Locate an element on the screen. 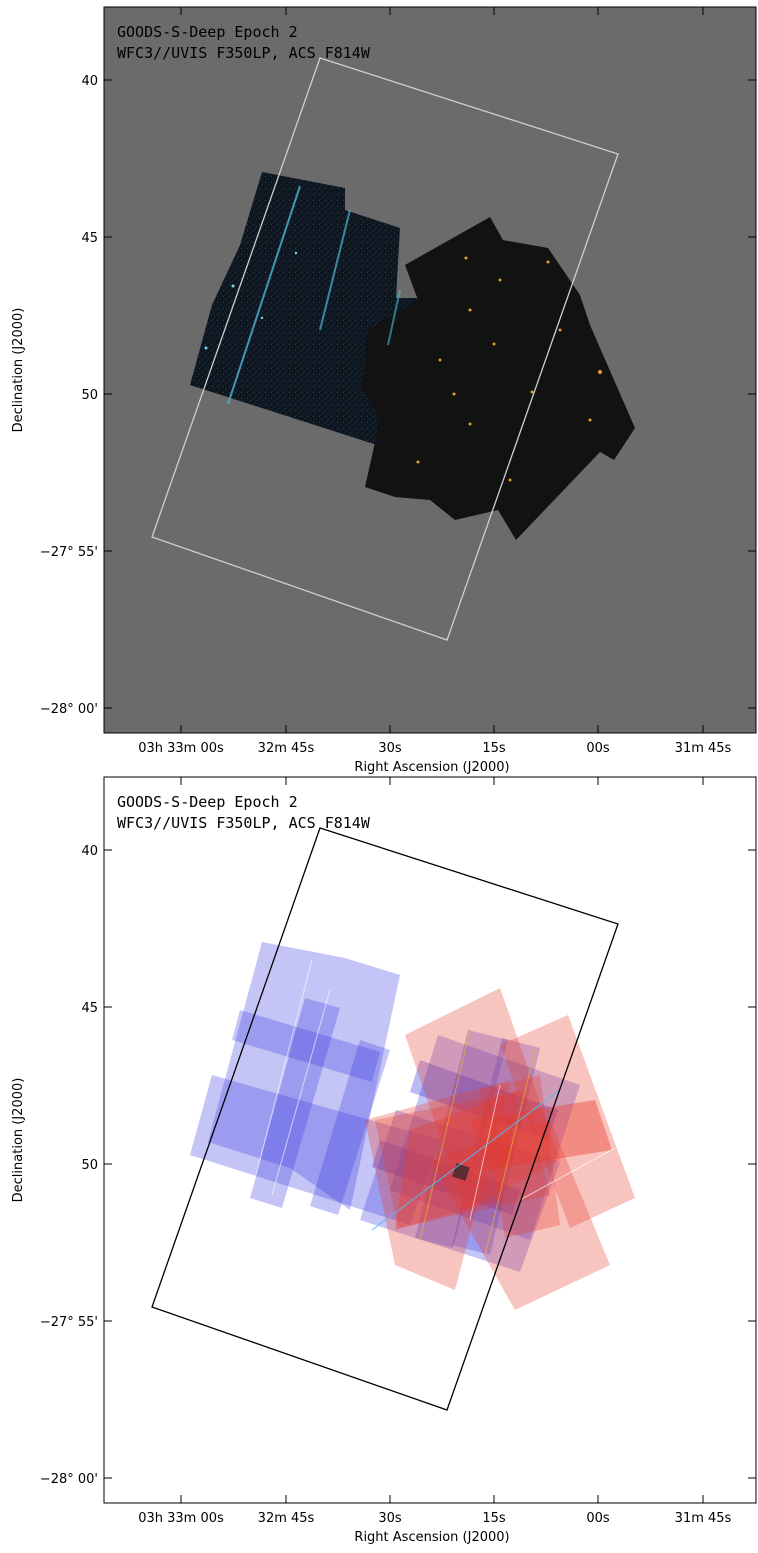 The image size is (758, 1553). acs-footprints is located at coordinates (500, 1149).